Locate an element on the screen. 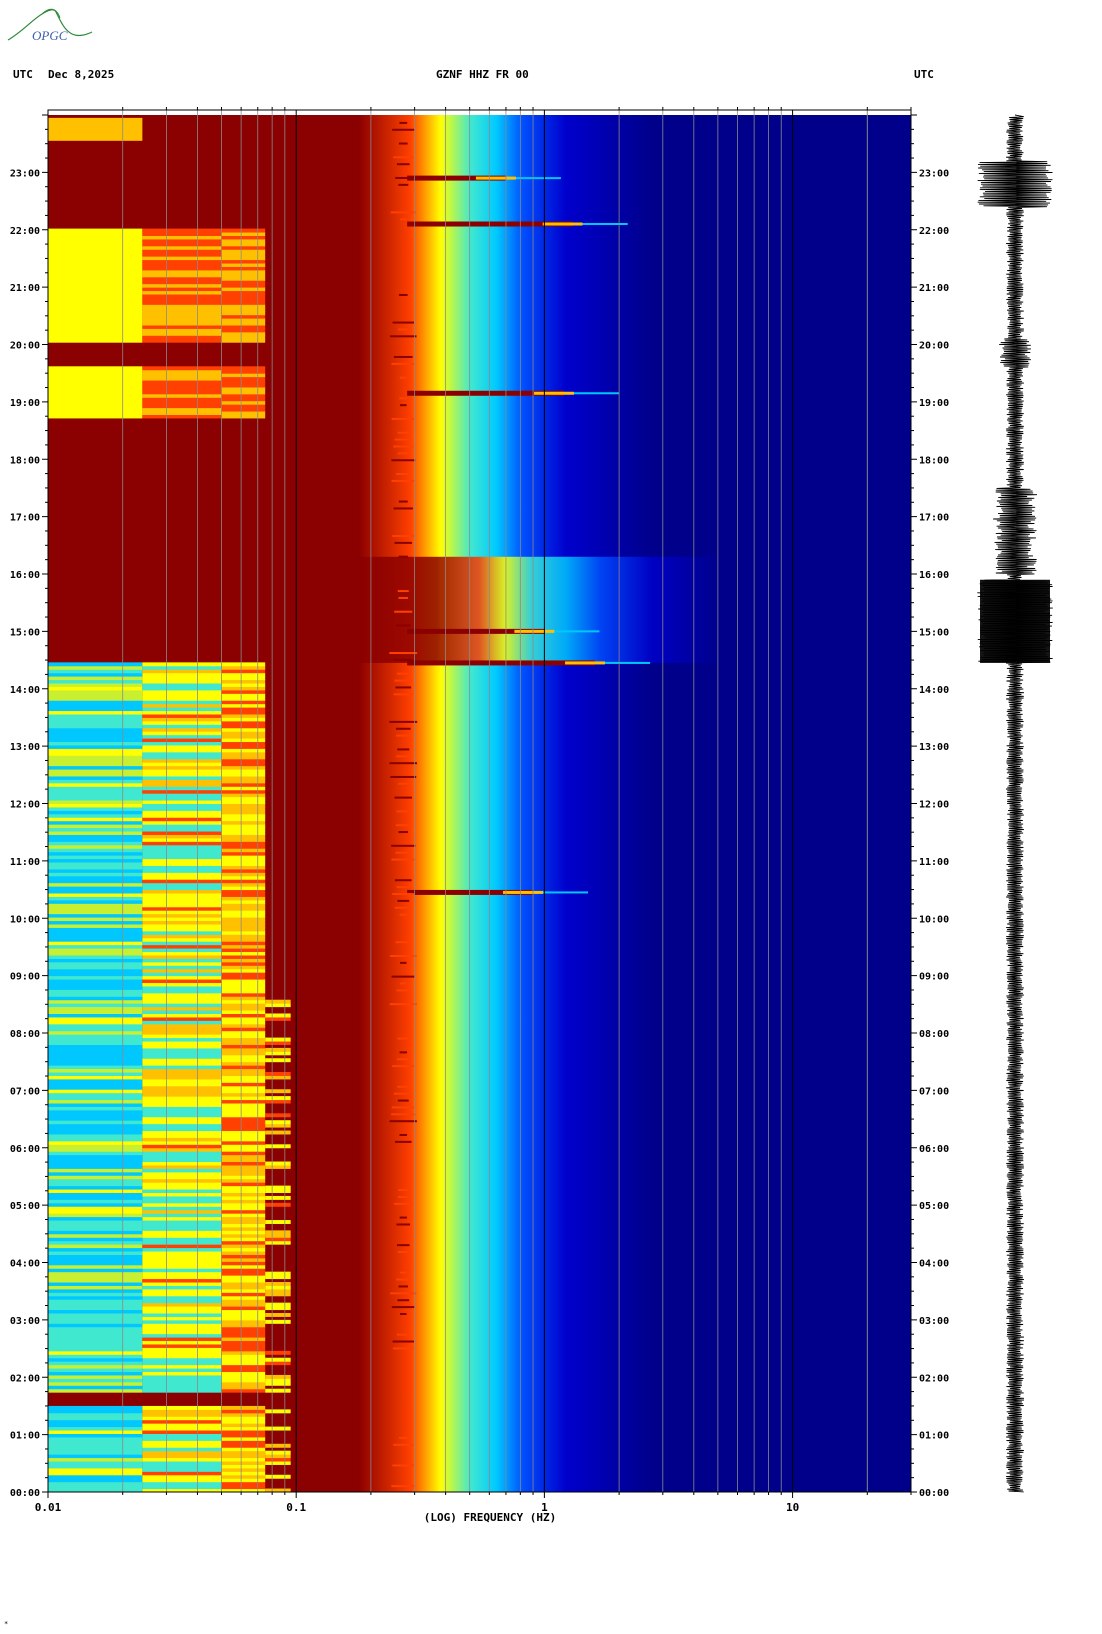  time-label-right: 01:00 is located at coordinates (934, 1436).